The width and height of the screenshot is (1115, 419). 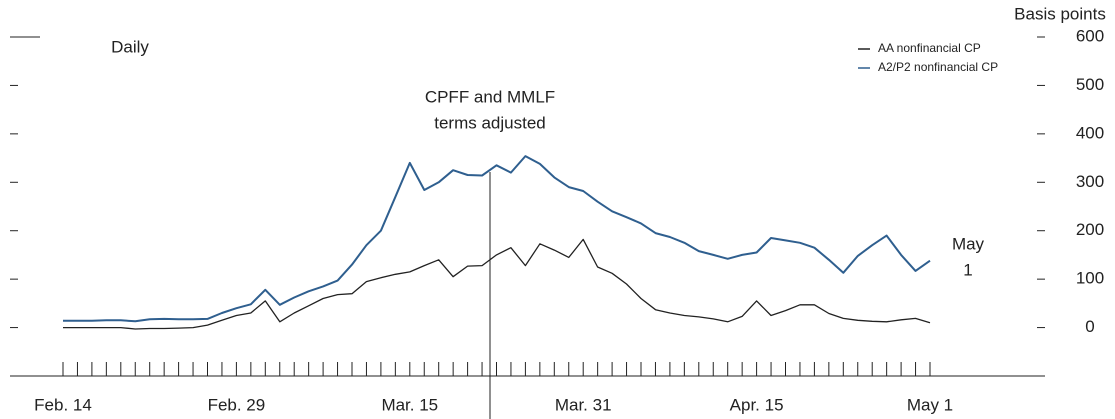 What do you see at coordinates (409, 404) in the screenshot?
I see `x-tick-label: Mar. 15` at bounding box center [409, 404].